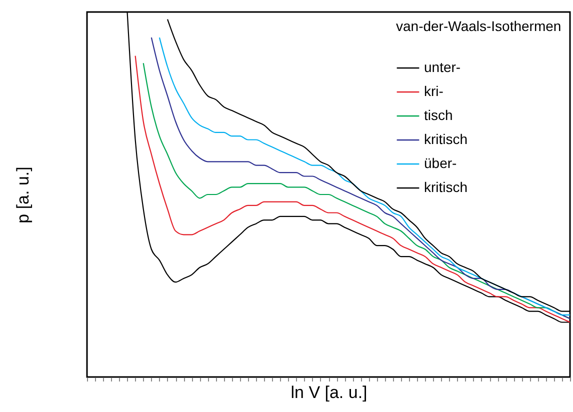  What do you see at coordinates (23, 195) in the screenshot?
I see `y-axis-title: p [a. u.]` at bounding box center [23, 195].